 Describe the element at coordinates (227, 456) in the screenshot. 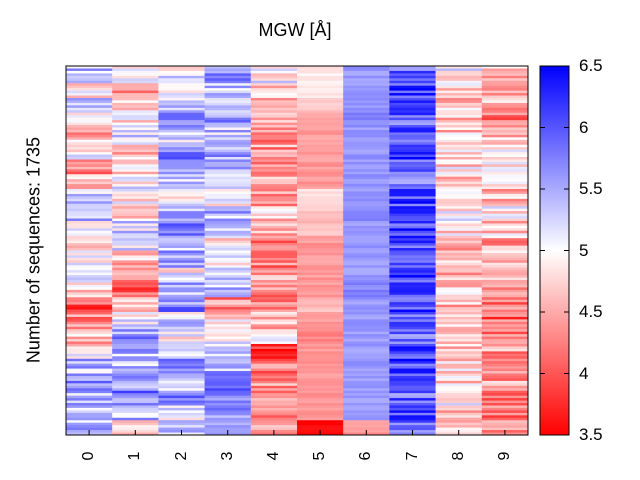

I see `x-tick-label: 3` at that location.